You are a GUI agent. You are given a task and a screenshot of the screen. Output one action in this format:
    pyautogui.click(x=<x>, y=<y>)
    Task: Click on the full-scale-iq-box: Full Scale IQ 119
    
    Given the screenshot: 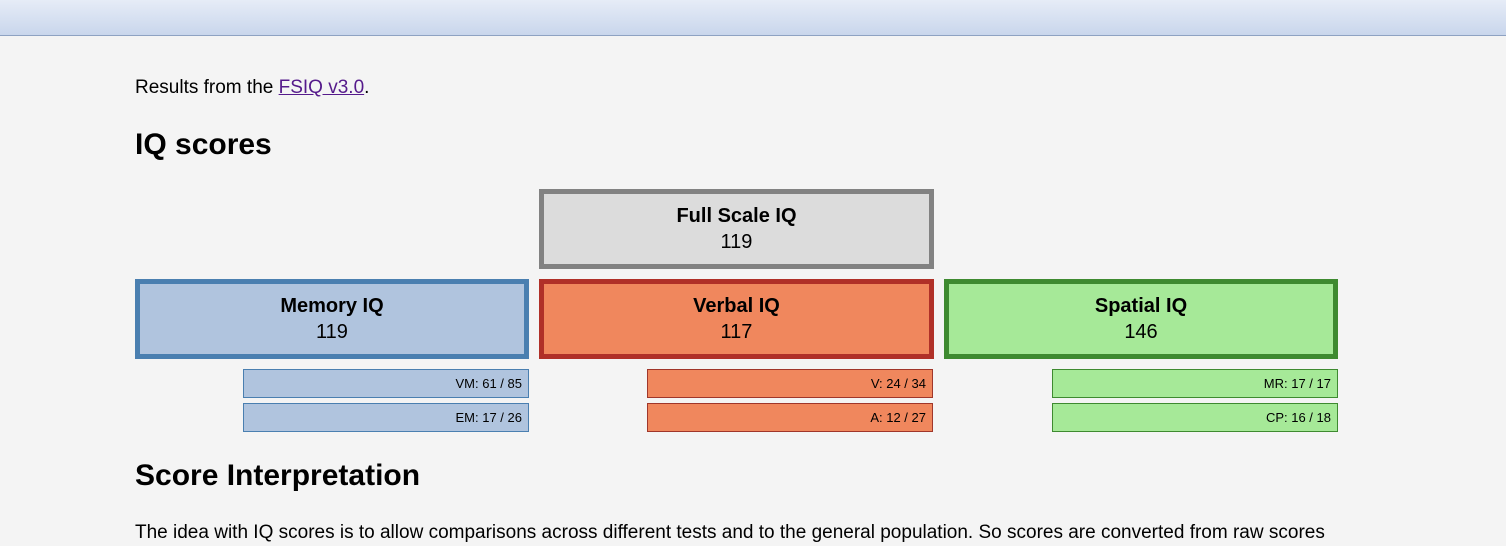 What is the action you would take?
    pyautogui.click(x=736, y=229)
    